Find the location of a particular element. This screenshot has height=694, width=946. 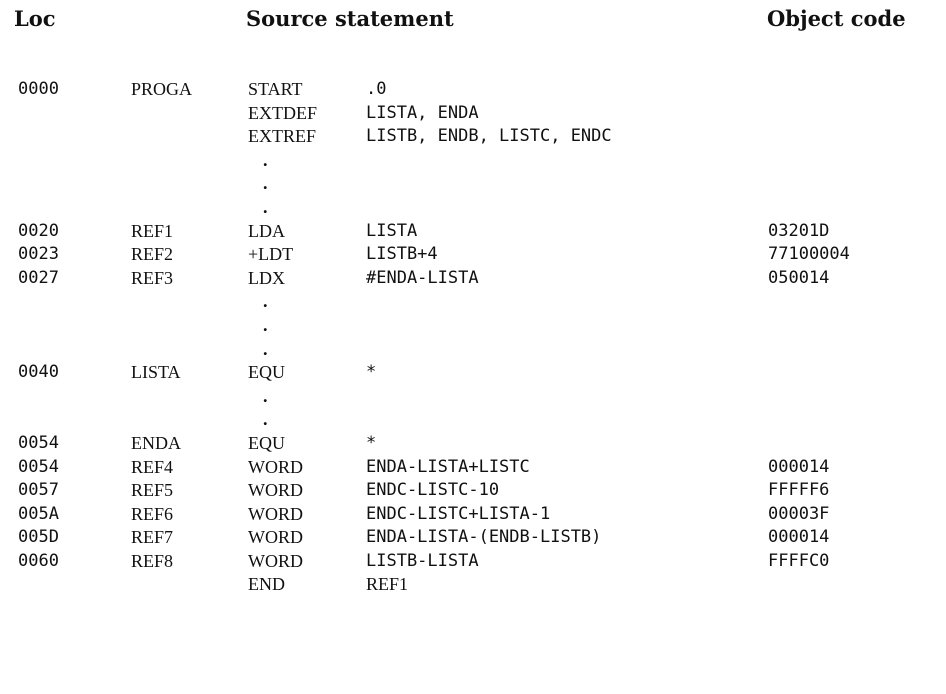

operand-value: REF1 is located at coordinates (387, 584).